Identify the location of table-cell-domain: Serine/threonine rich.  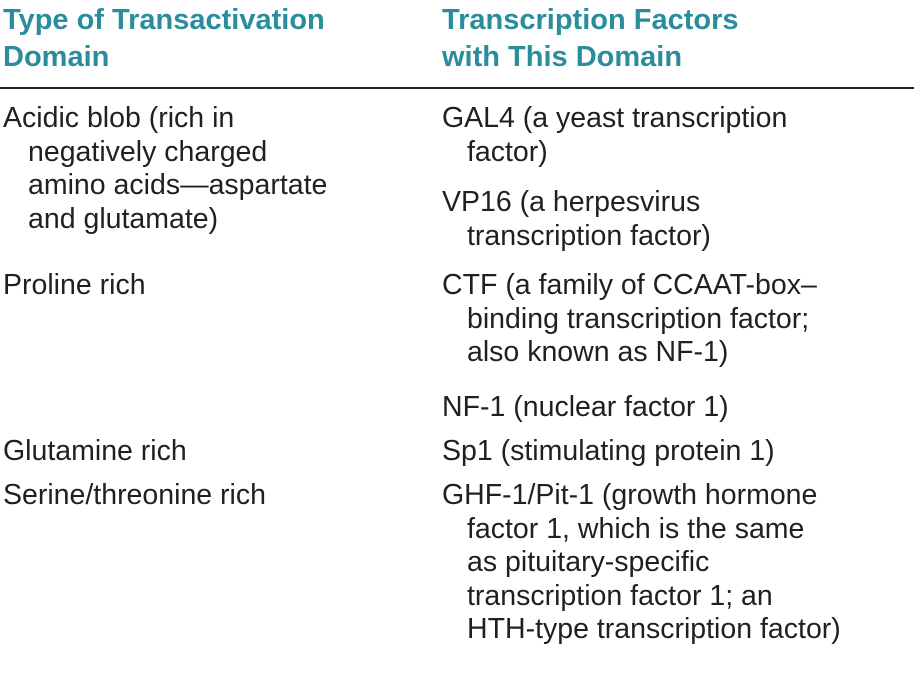
(134, 496).